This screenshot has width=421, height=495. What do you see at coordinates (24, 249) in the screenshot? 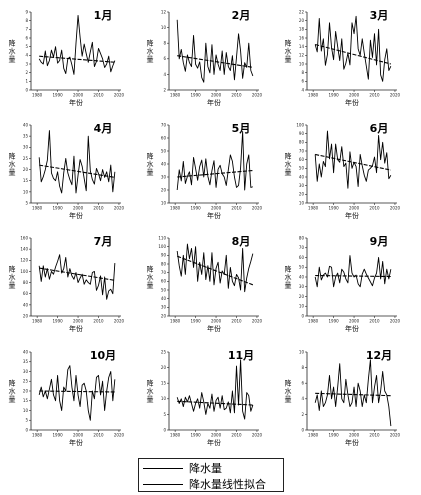
I see `y-tick-label: 140` at bounding box center [24, 249].